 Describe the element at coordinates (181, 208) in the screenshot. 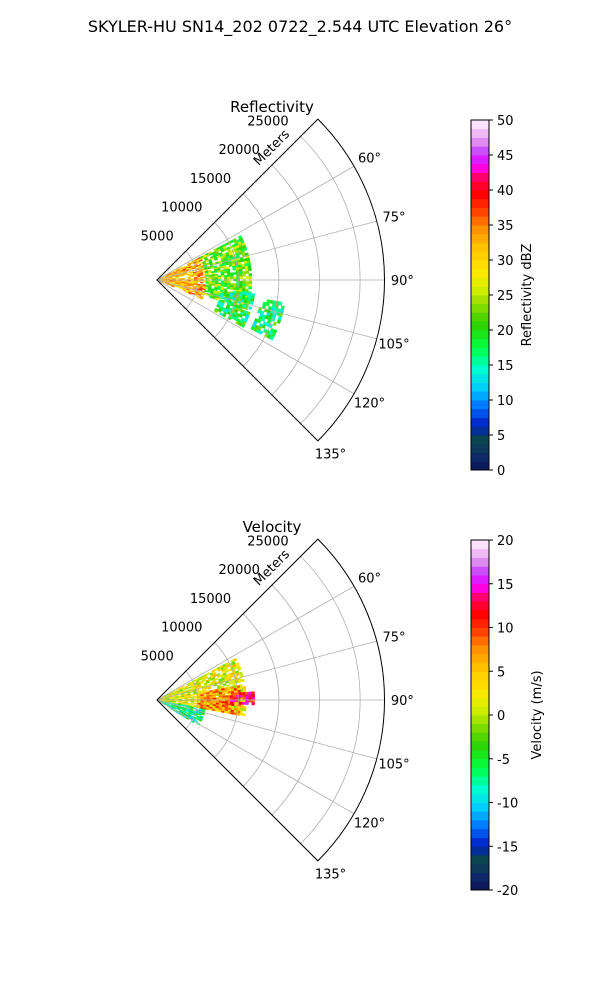

I see `reflectivity-range-tick-label: 10000` at that location.